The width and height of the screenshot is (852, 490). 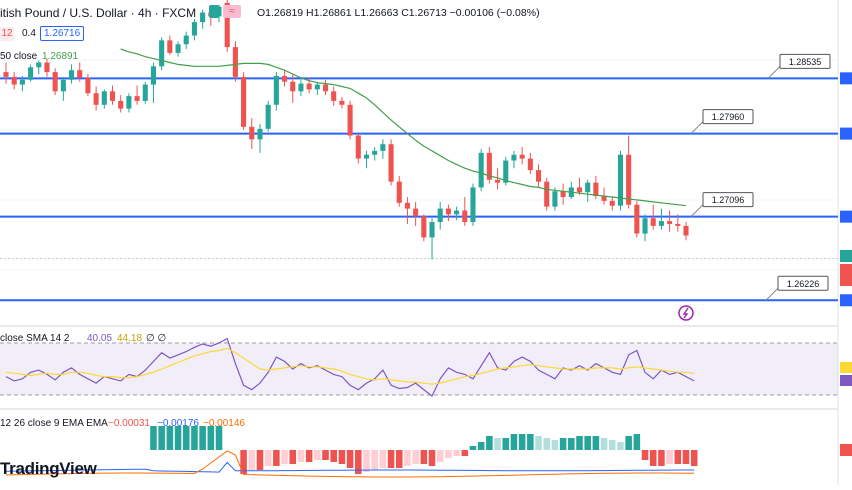 I want to click on symbol-title: itish Pound / U.S. Dollar · 4h · FXCM, so click(x=98, y=13).